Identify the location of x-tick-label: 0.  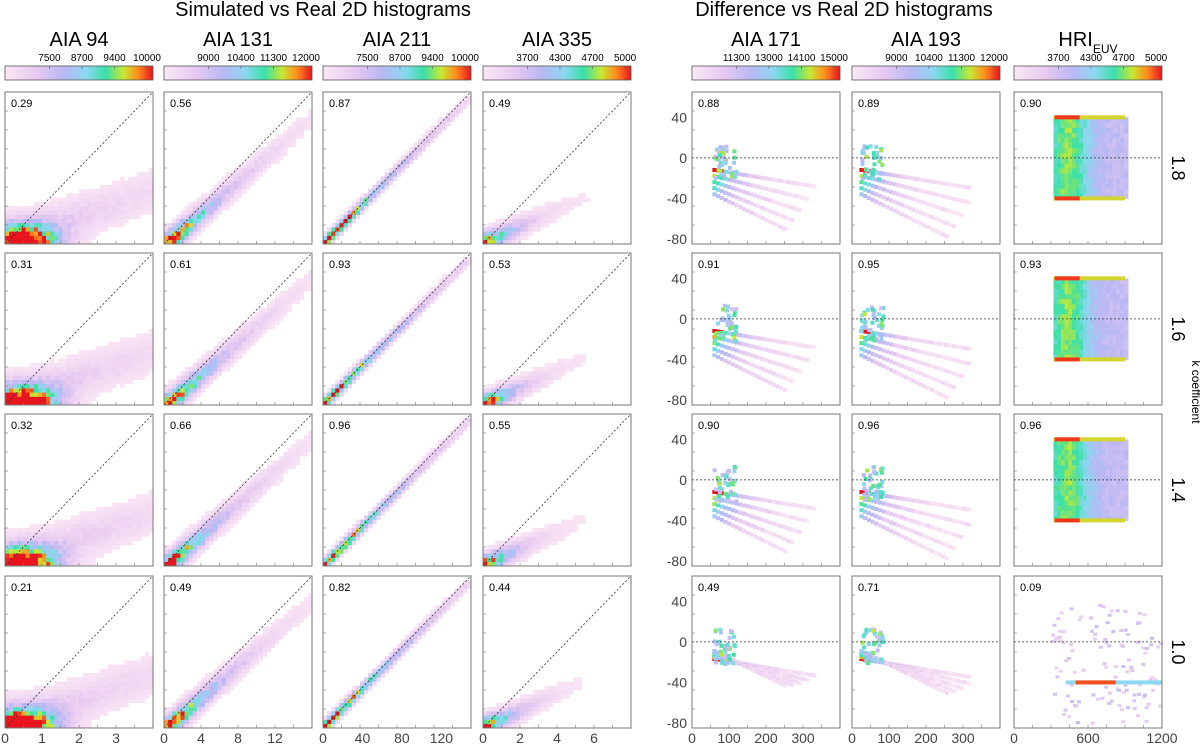
(323, 737).